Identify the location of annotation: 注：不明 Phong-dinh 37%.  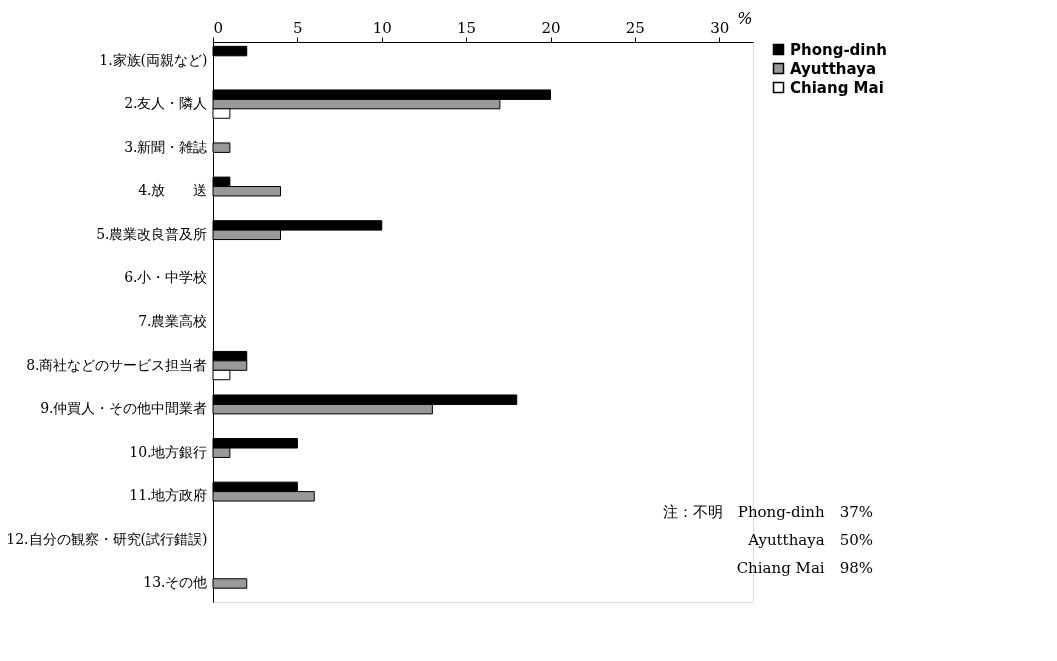
(767, 512).